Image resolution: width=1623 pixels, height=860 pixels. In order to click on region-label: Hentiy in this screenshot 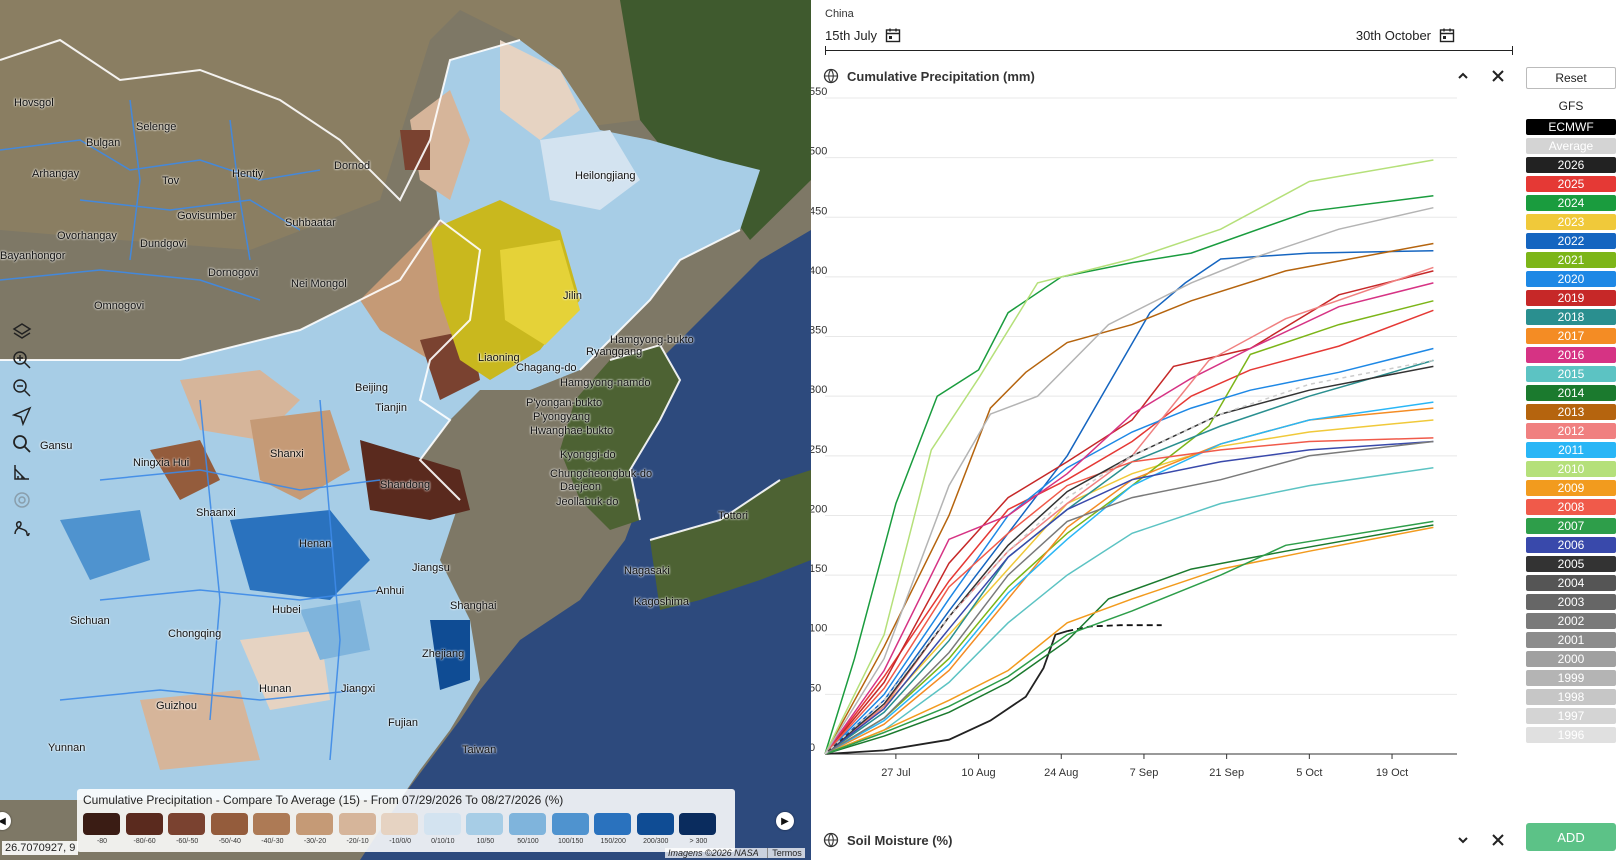, I will do `click(248, 174)`.